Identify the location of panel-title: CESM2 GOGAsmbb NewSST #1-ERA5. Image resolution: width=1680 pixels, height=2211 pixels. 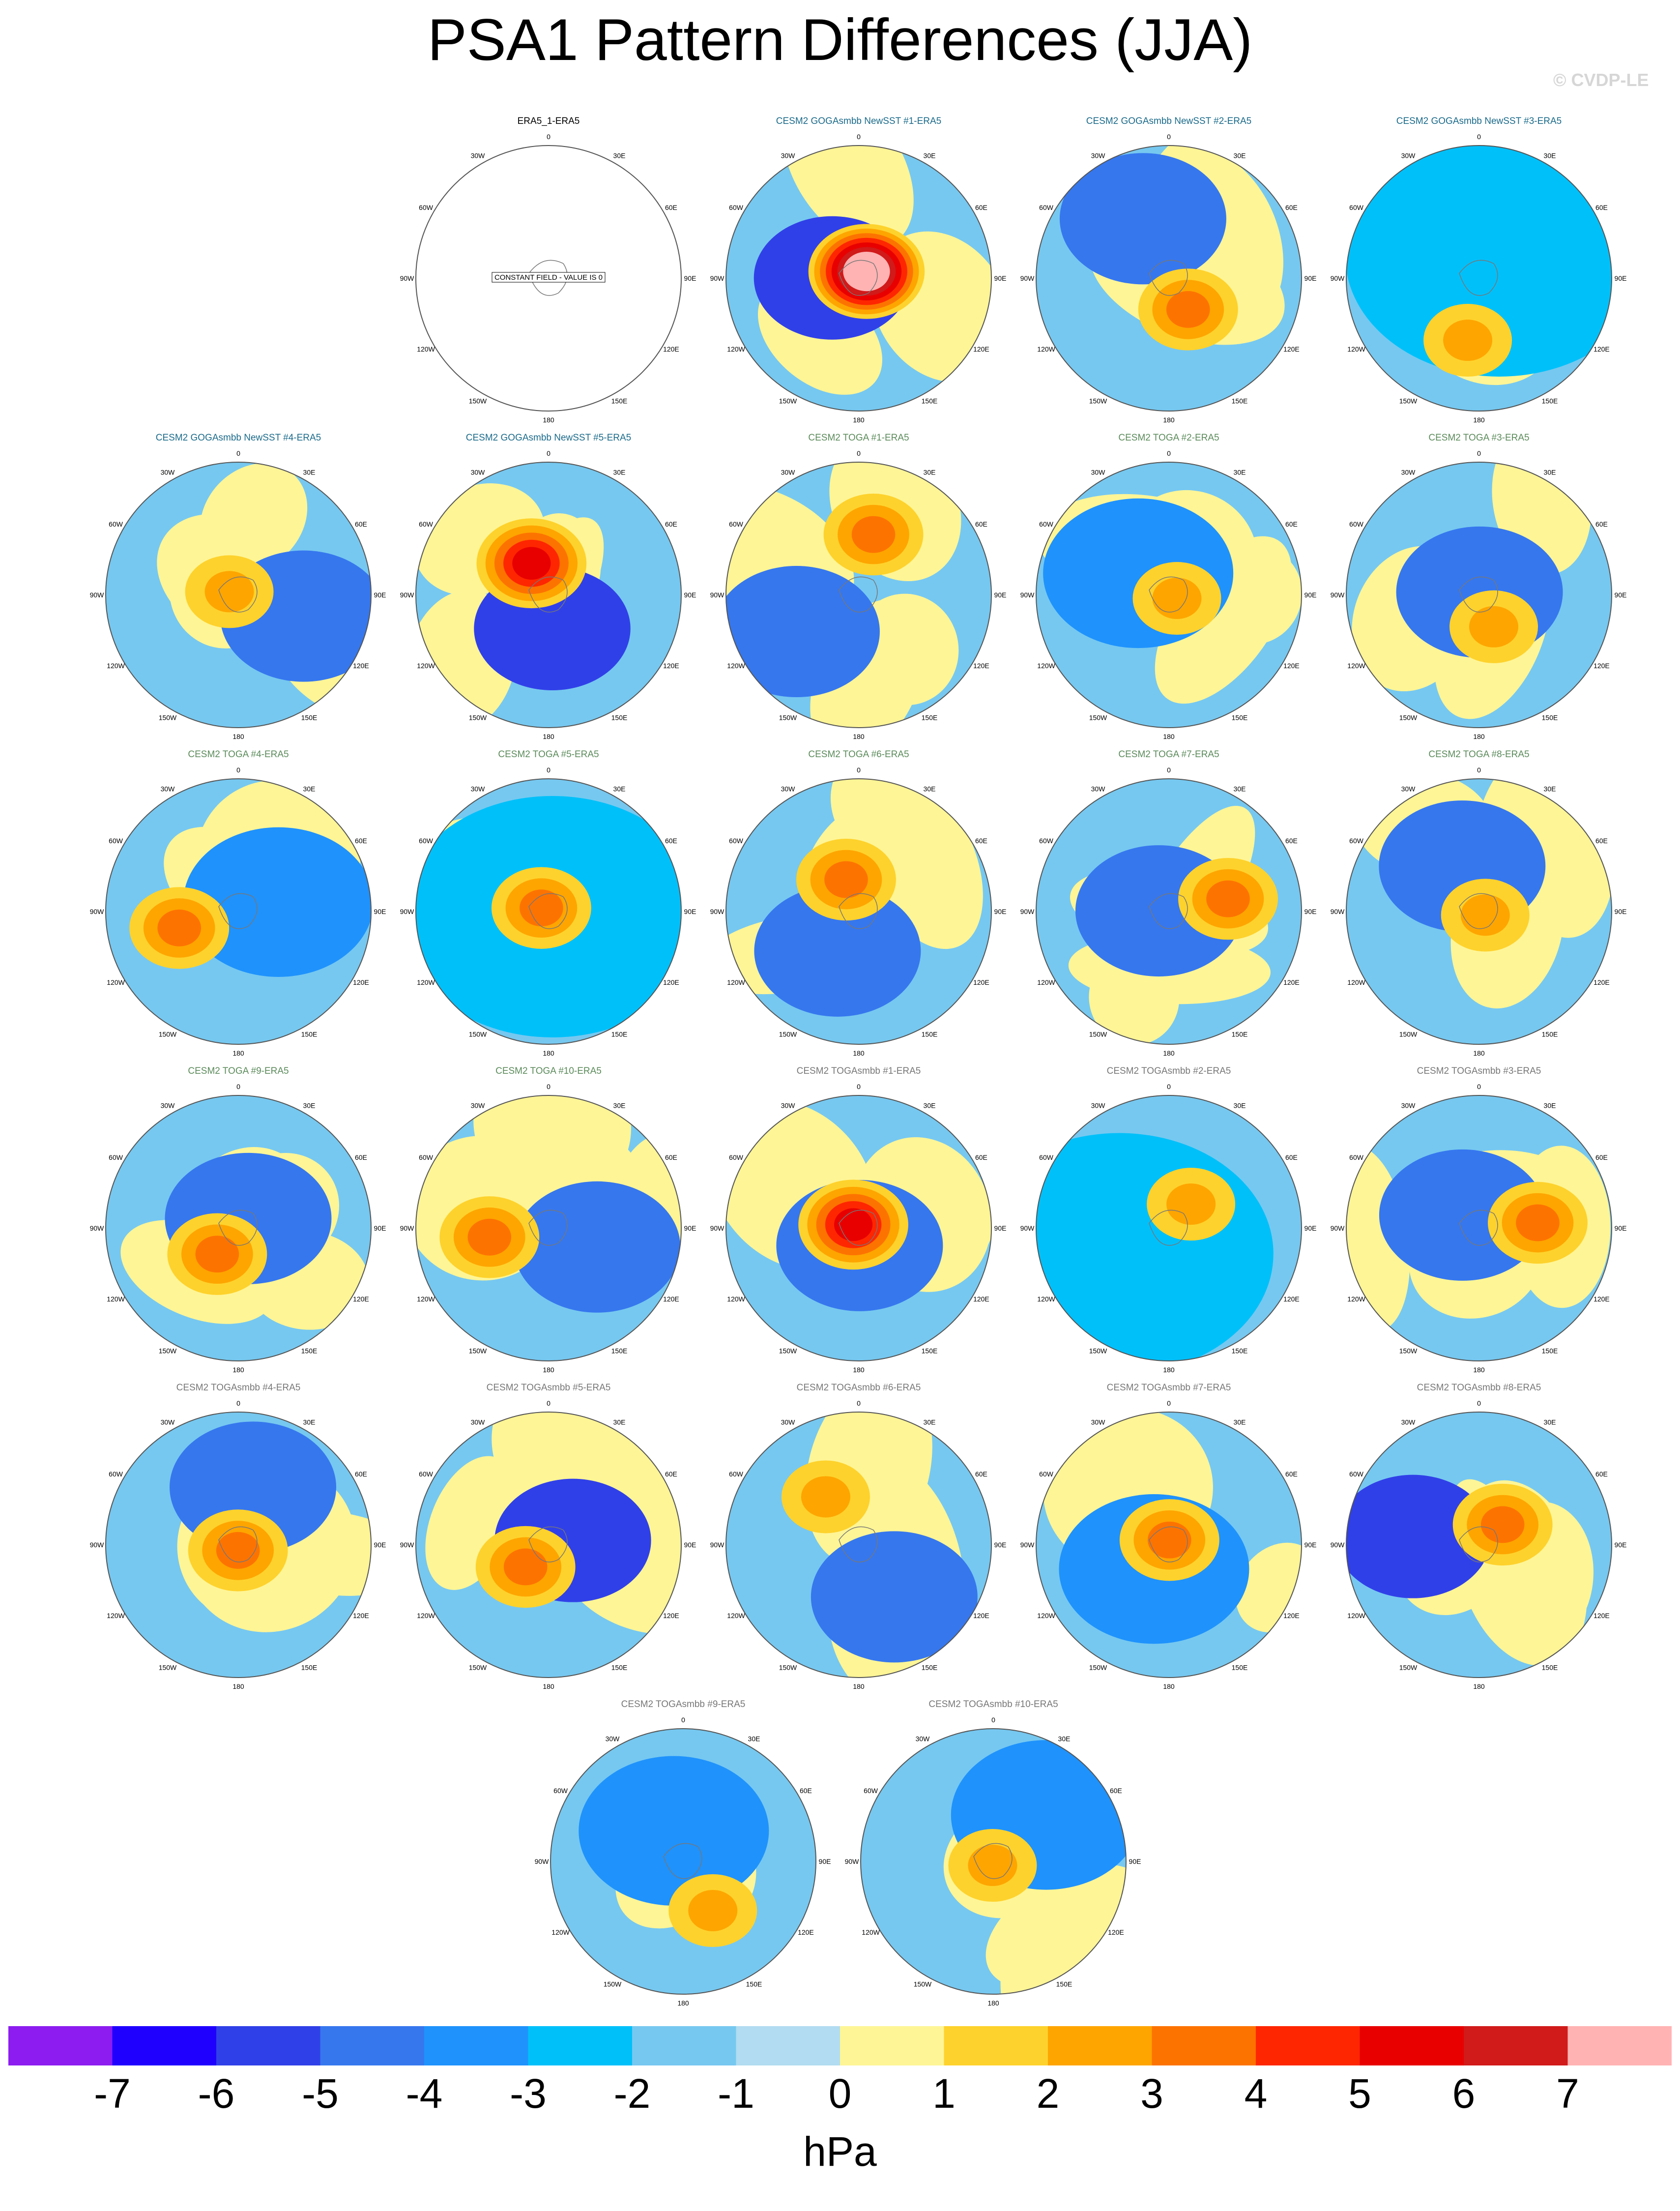
(859, 121).